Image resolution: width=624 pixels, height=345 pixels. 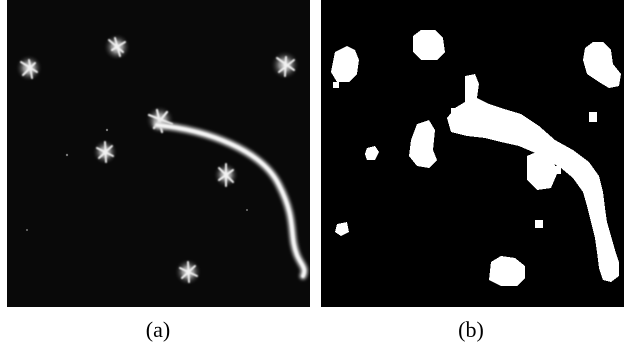 I want to click on caption-a: (a), so click(x=158, y=329).